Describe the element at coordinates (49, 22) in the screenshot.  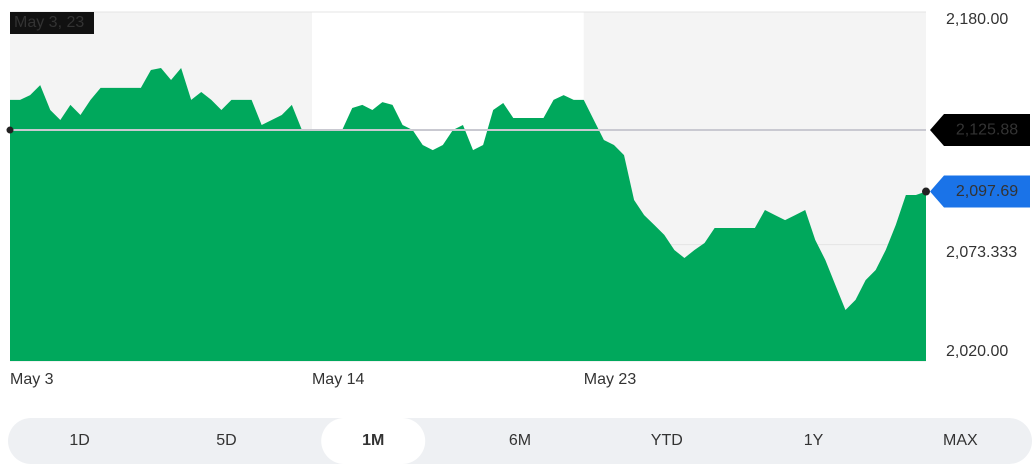
I see `crosshair-label: May 3, 23` at that location.